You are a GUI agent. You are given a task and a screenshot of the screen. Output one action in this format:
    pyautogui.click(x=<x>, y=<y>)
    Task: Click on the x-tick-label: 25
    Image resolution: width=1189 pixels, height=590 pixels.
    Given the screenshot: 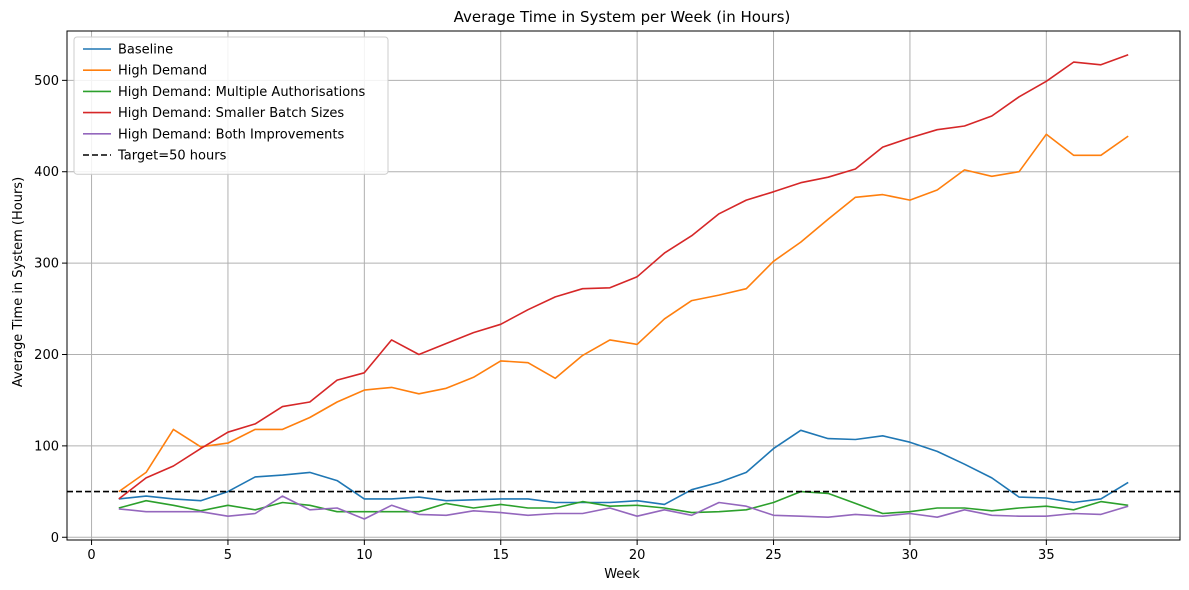 What is the action you would take?
    pyautogui.click(x=773, y=555)
    